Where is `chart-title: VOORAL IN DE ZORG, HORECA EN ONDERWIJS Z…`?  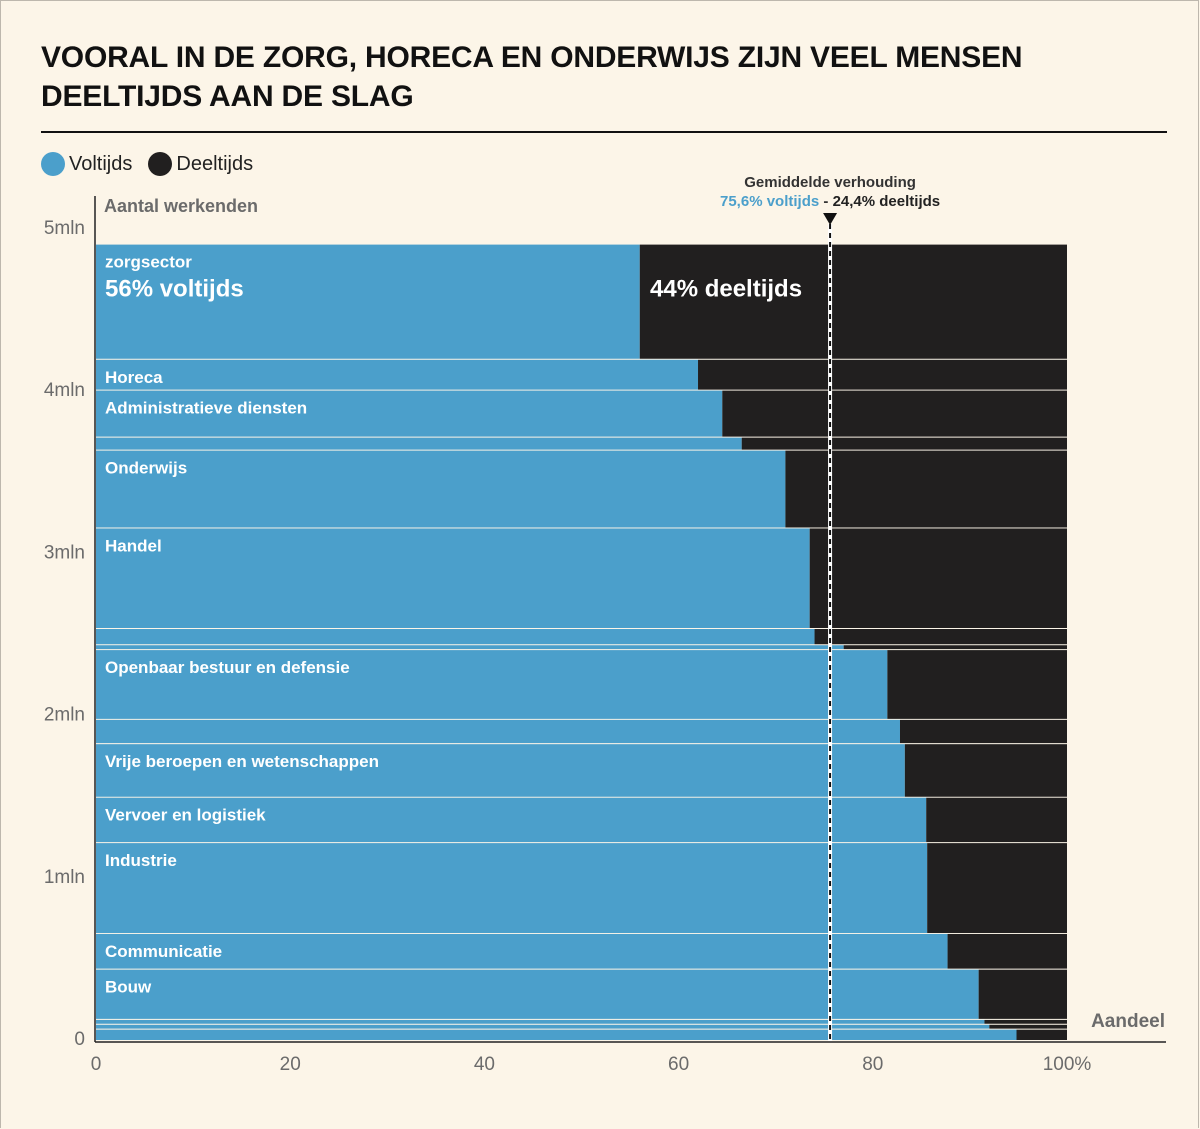 chart-title: VOORAL IN DE ZORG, HORECA EN ONDERWIJS Z… is located at coordinates (532, 77).